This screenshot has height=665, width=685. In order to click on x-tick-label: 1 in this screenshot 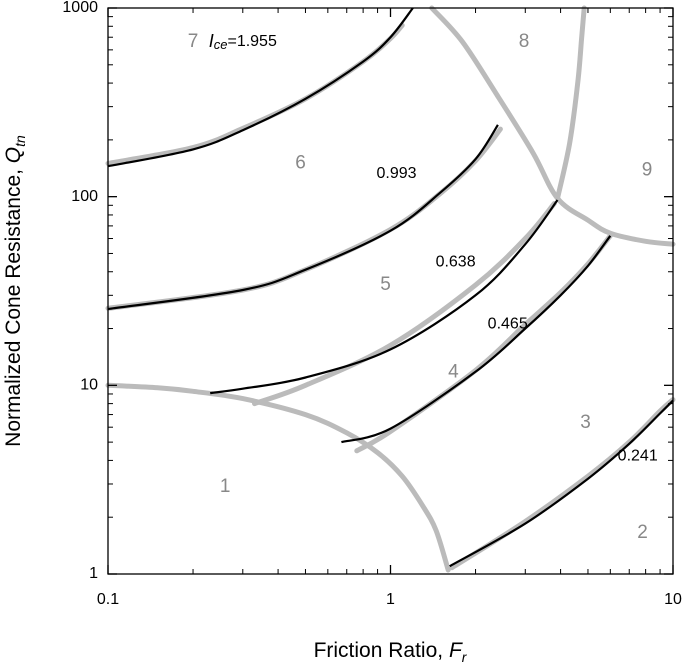, I will do `click(390, 599)`.